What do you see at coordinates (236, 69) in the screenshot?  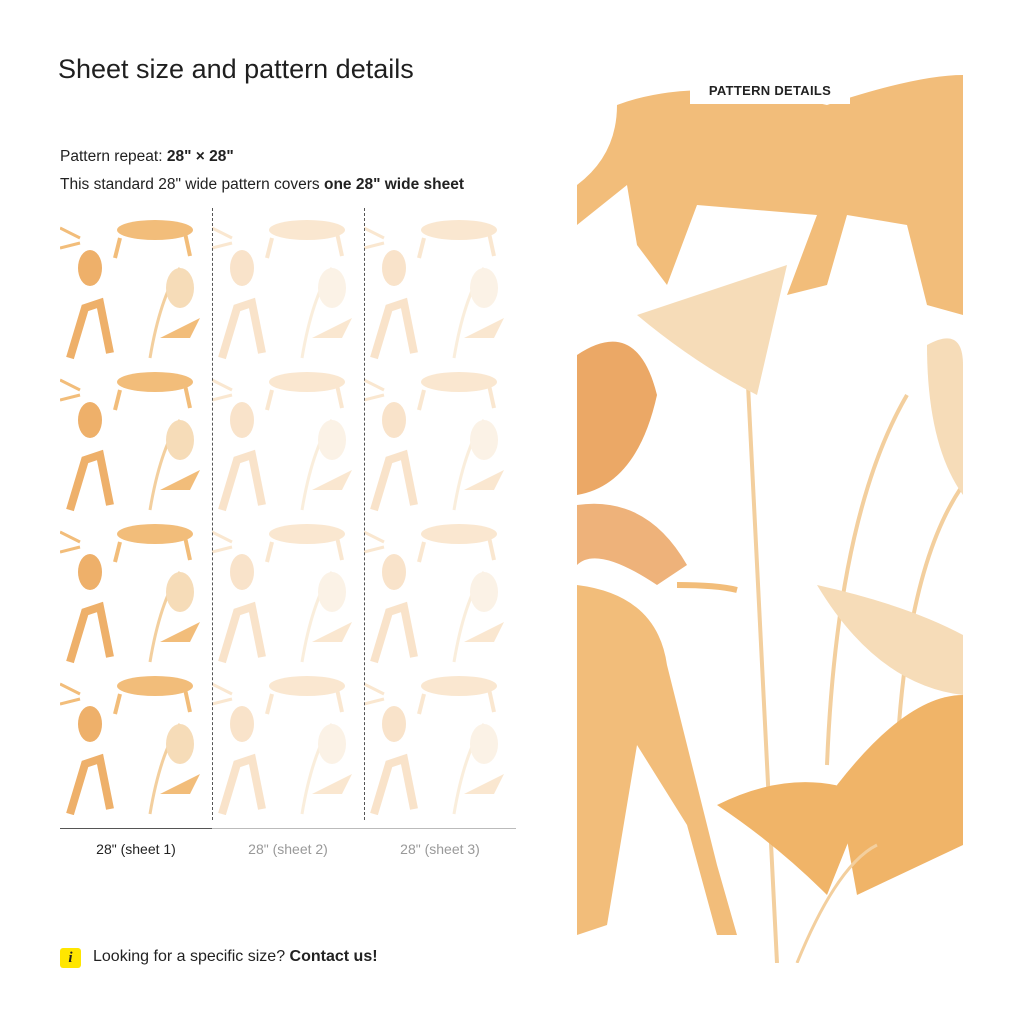 I see `page-title: Sheet size and pattern details` at bounding box center [236, 69].